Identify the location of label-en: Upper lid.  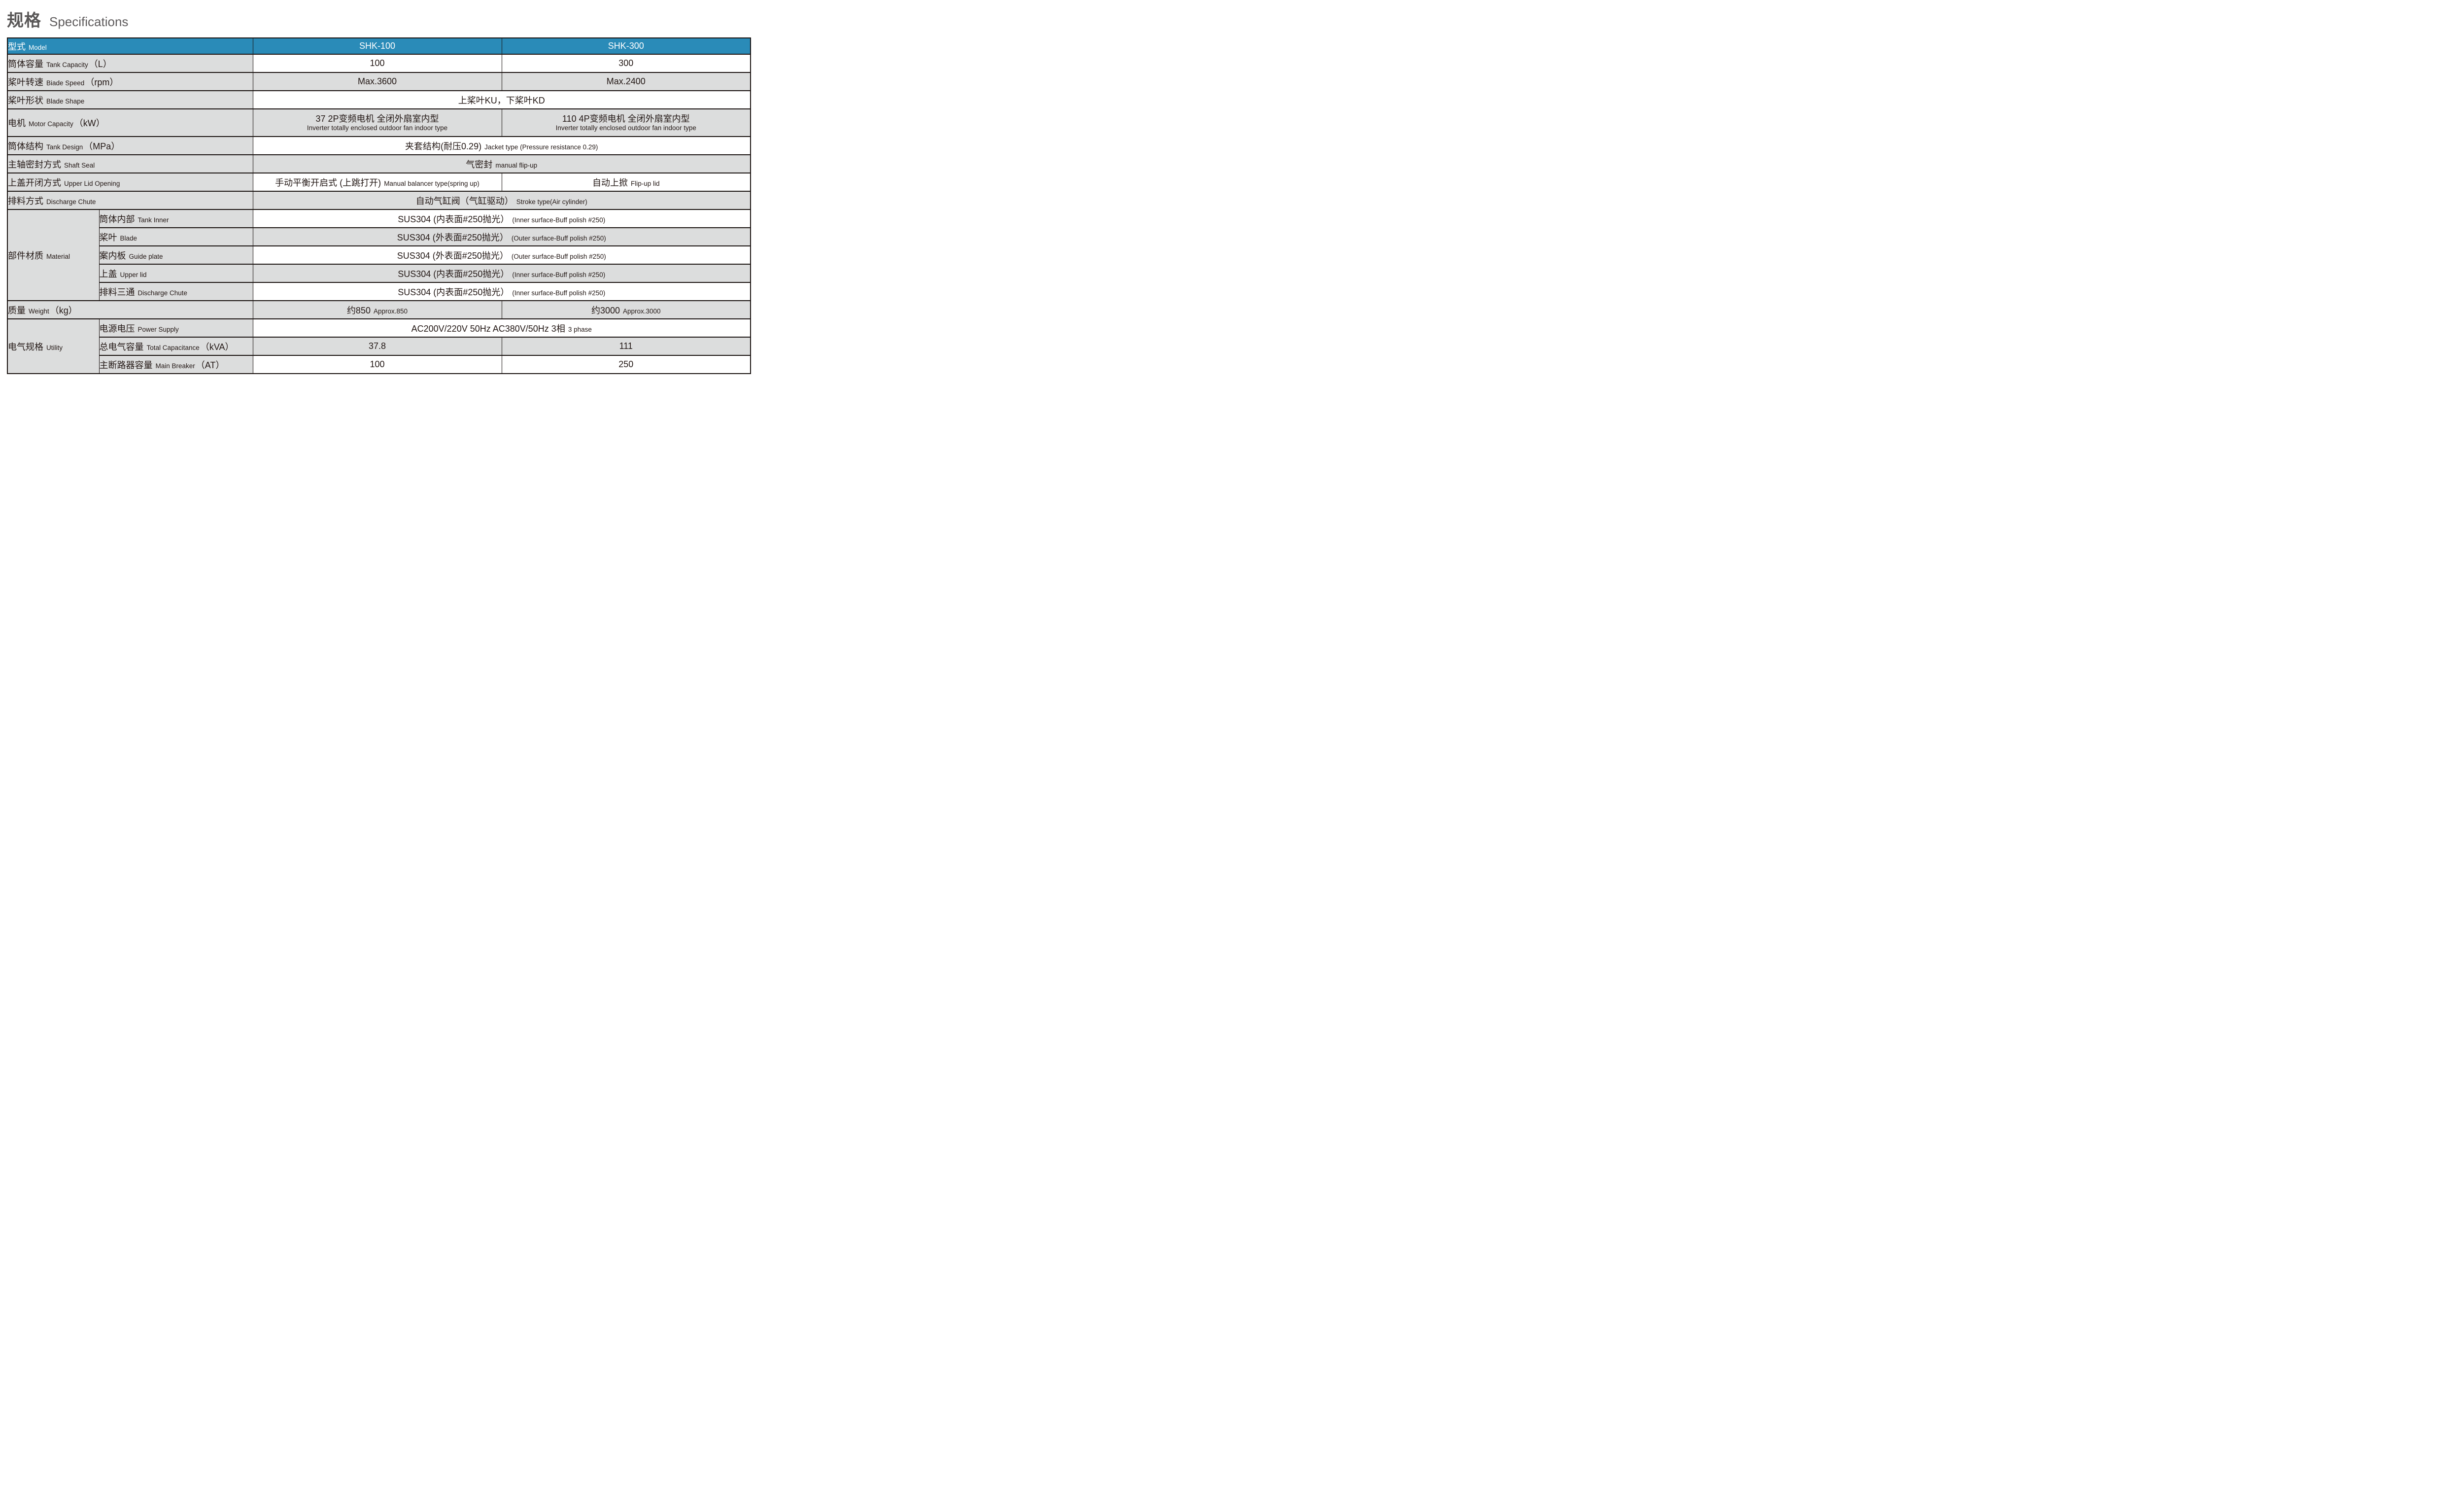
(133, 275).